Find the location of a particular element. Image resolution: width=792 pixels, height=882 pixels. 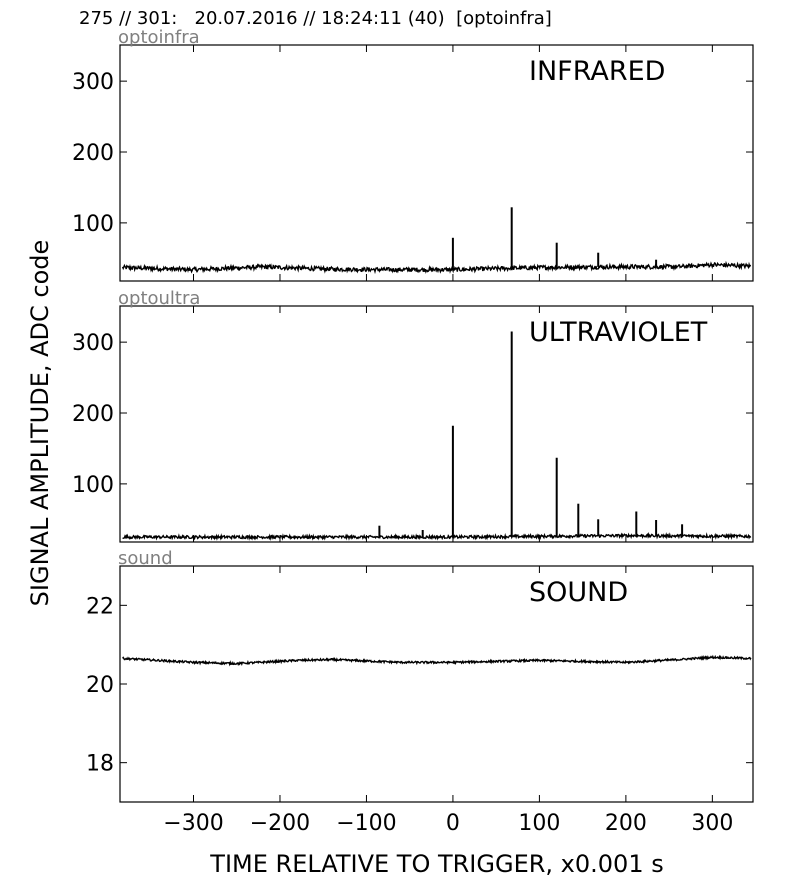

x-tick-label-3: 0 is located at coordinates (453, 823).